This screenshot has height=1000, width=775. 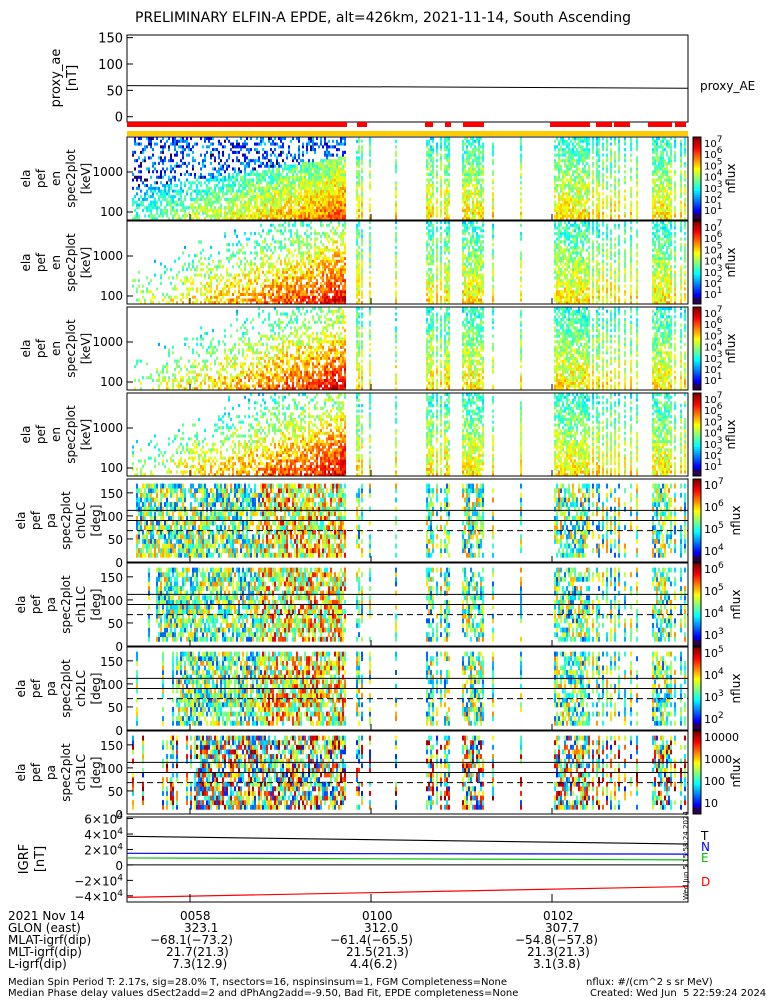 What do you see at coordinates (407, 133) in the screenshot?
I see `status-yellow-bar` at bounding box center [407, 133].